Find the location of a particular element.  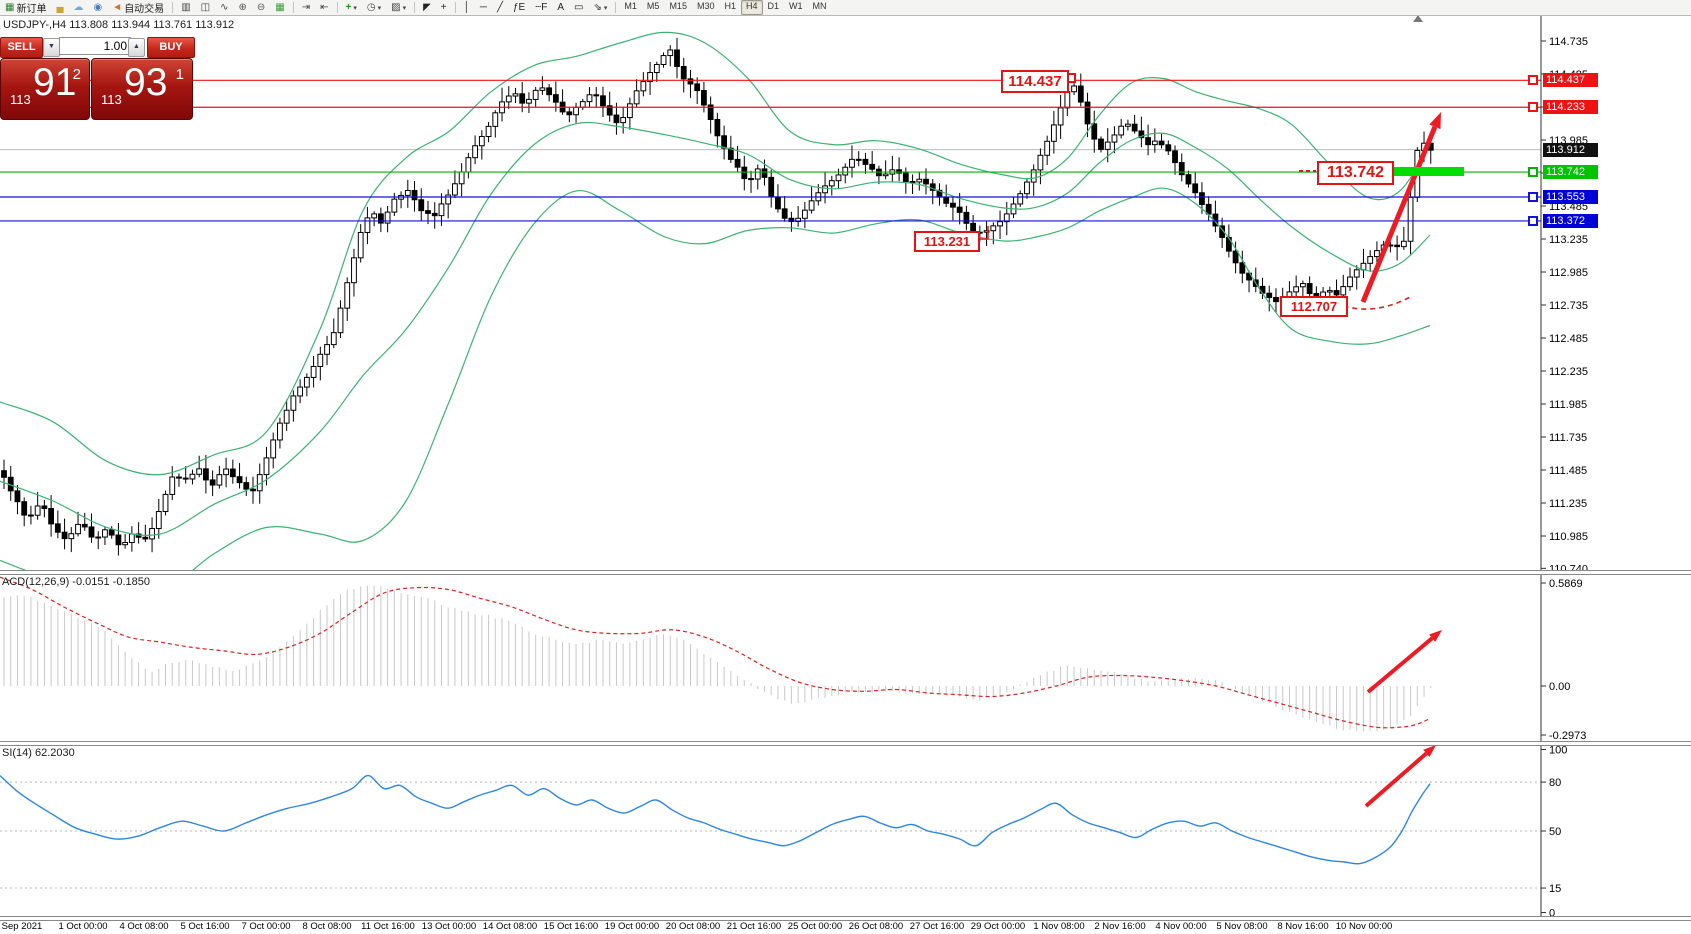

chart-shift-icon: ⇤ is located at coordinates (324, 7).